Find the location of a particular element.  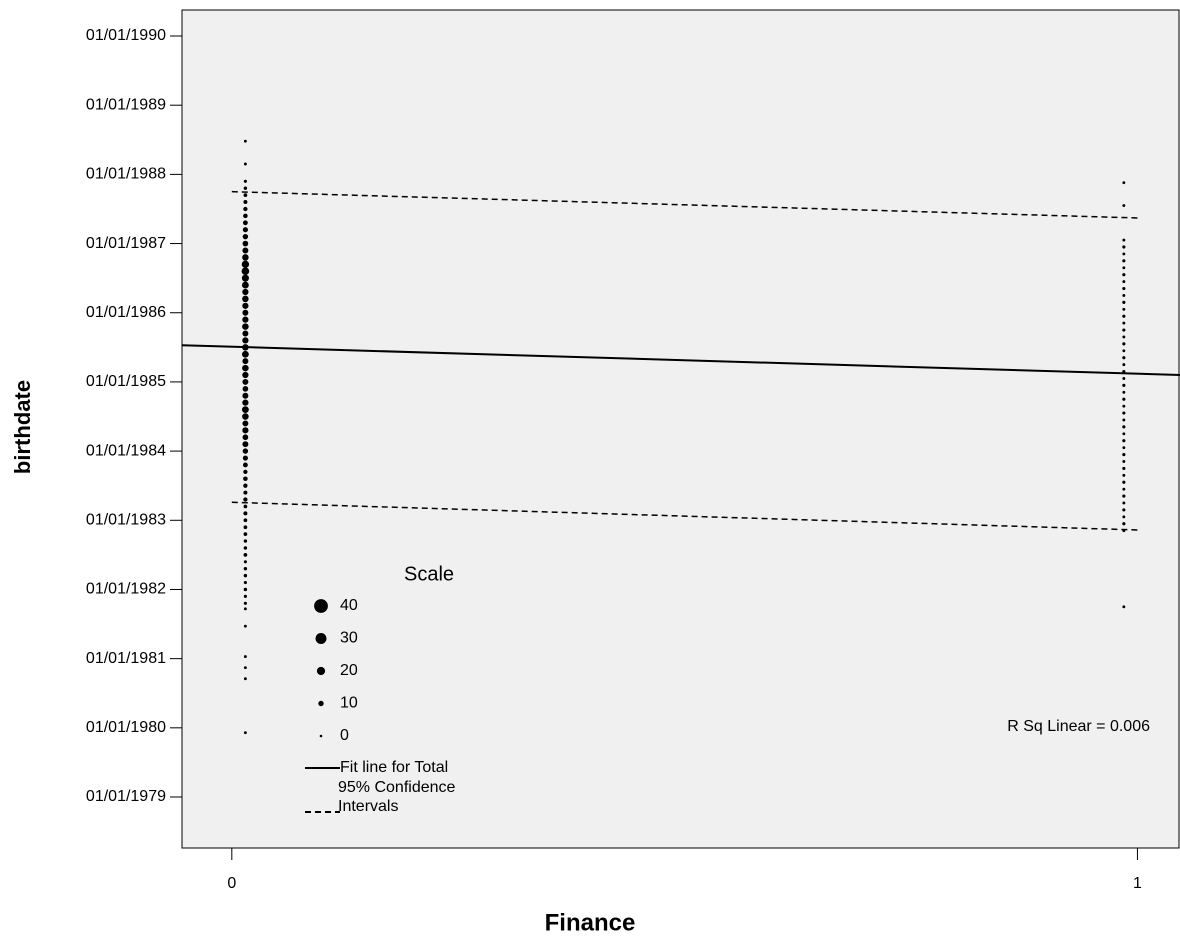

legend-label-box: 95% Confidence Intervals is located at coordinates (397, 797).